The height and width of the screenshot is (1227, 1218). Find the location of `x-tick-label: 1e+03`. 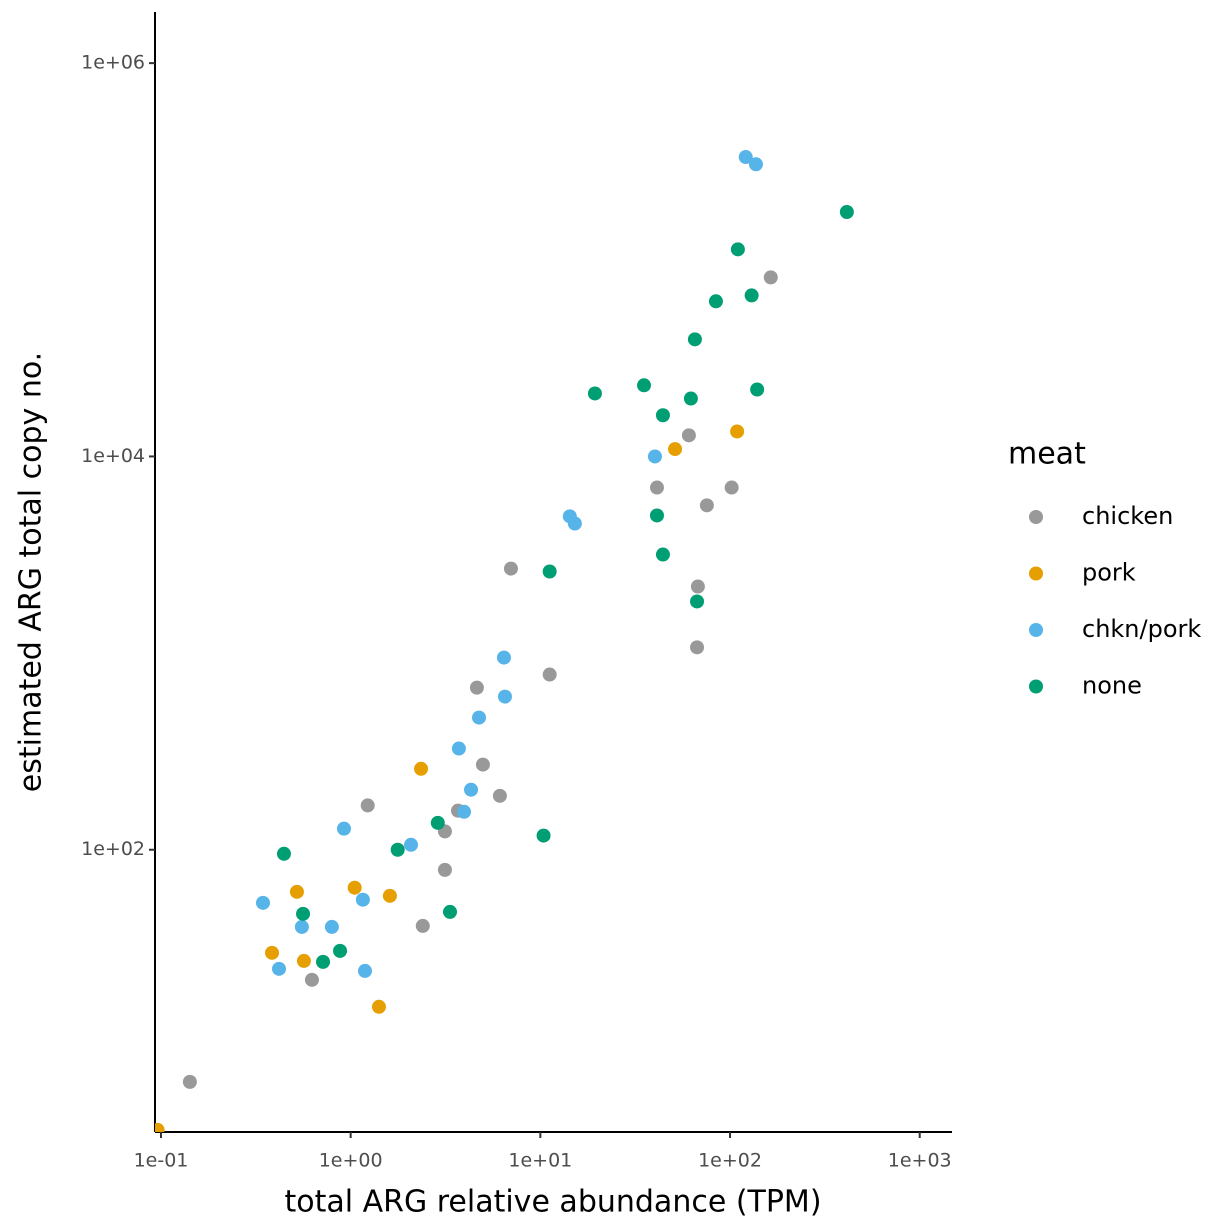

x-tick-label: 1e+03 is located at coordinates (920, 1161).